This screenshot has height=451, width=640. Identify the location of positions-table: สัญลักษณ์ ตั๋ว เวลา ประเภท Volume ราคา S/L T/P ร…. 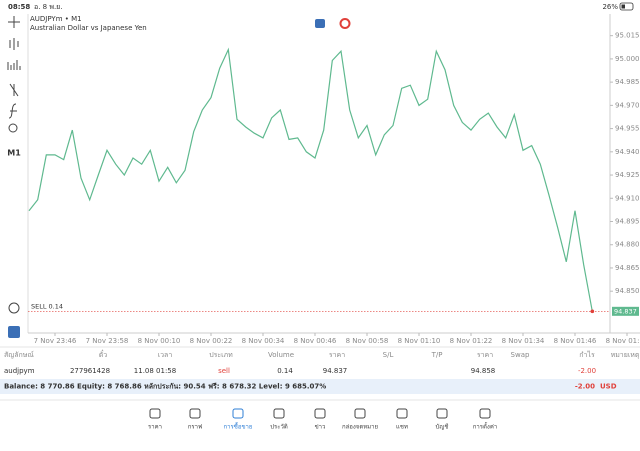
(322, 362).